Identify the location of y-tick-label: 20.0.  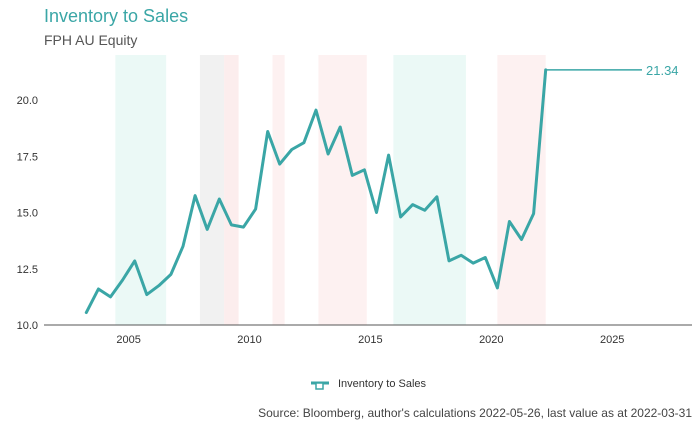
(27, 101).